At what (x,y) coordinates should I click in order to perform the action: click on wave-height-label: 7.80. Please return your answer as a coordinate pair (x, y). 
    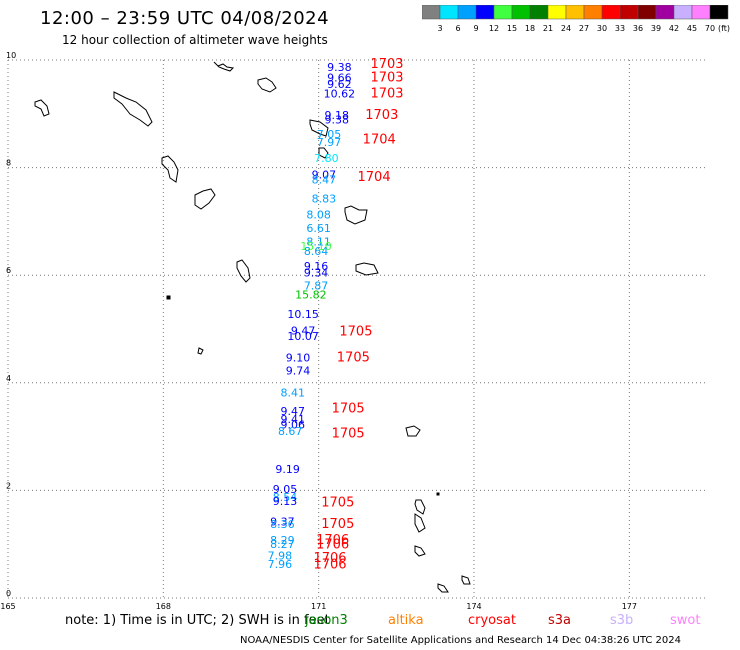
    Looking at the image, I should click on (326, 158).